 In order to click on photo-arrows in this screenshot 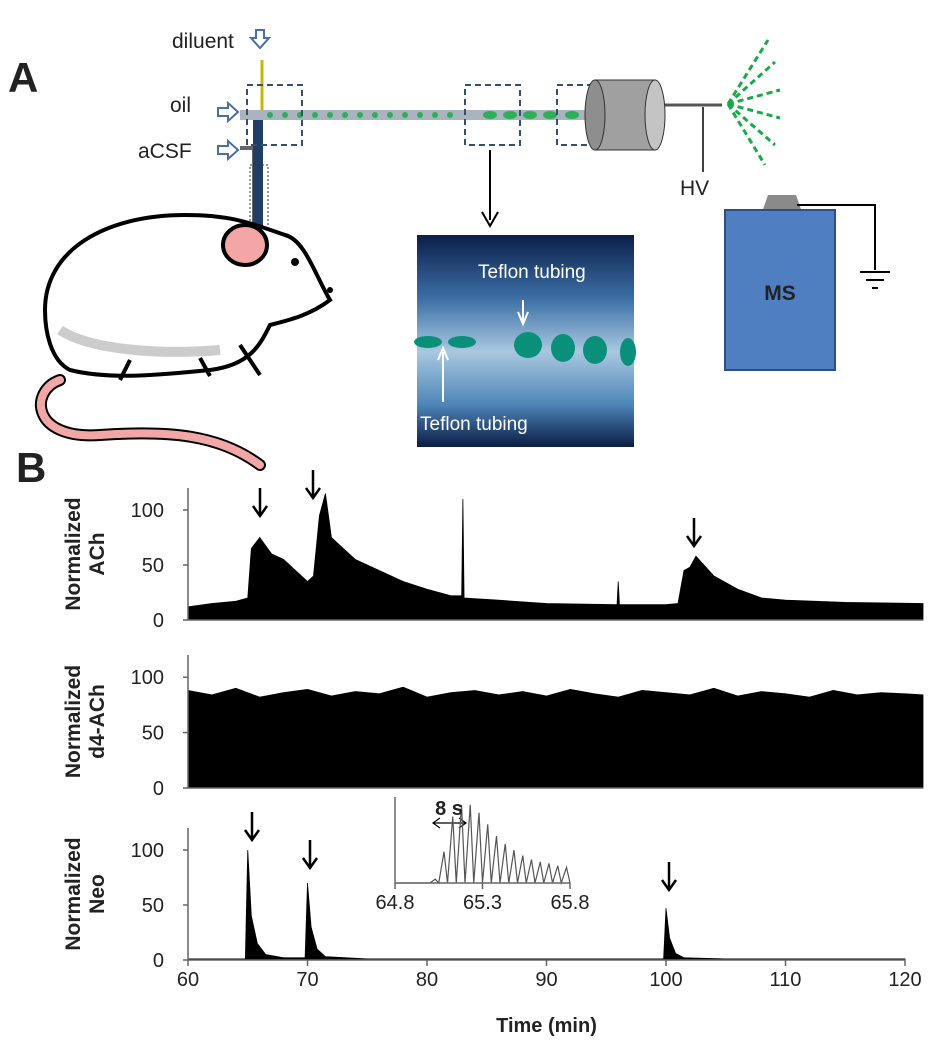, I will do `click(483, 351)`.